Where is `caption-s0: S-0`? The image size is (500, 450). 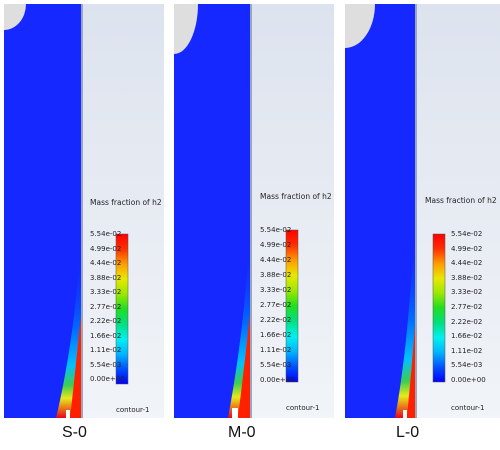 caption-s0: S-0 is located at coordinates (74, 432).